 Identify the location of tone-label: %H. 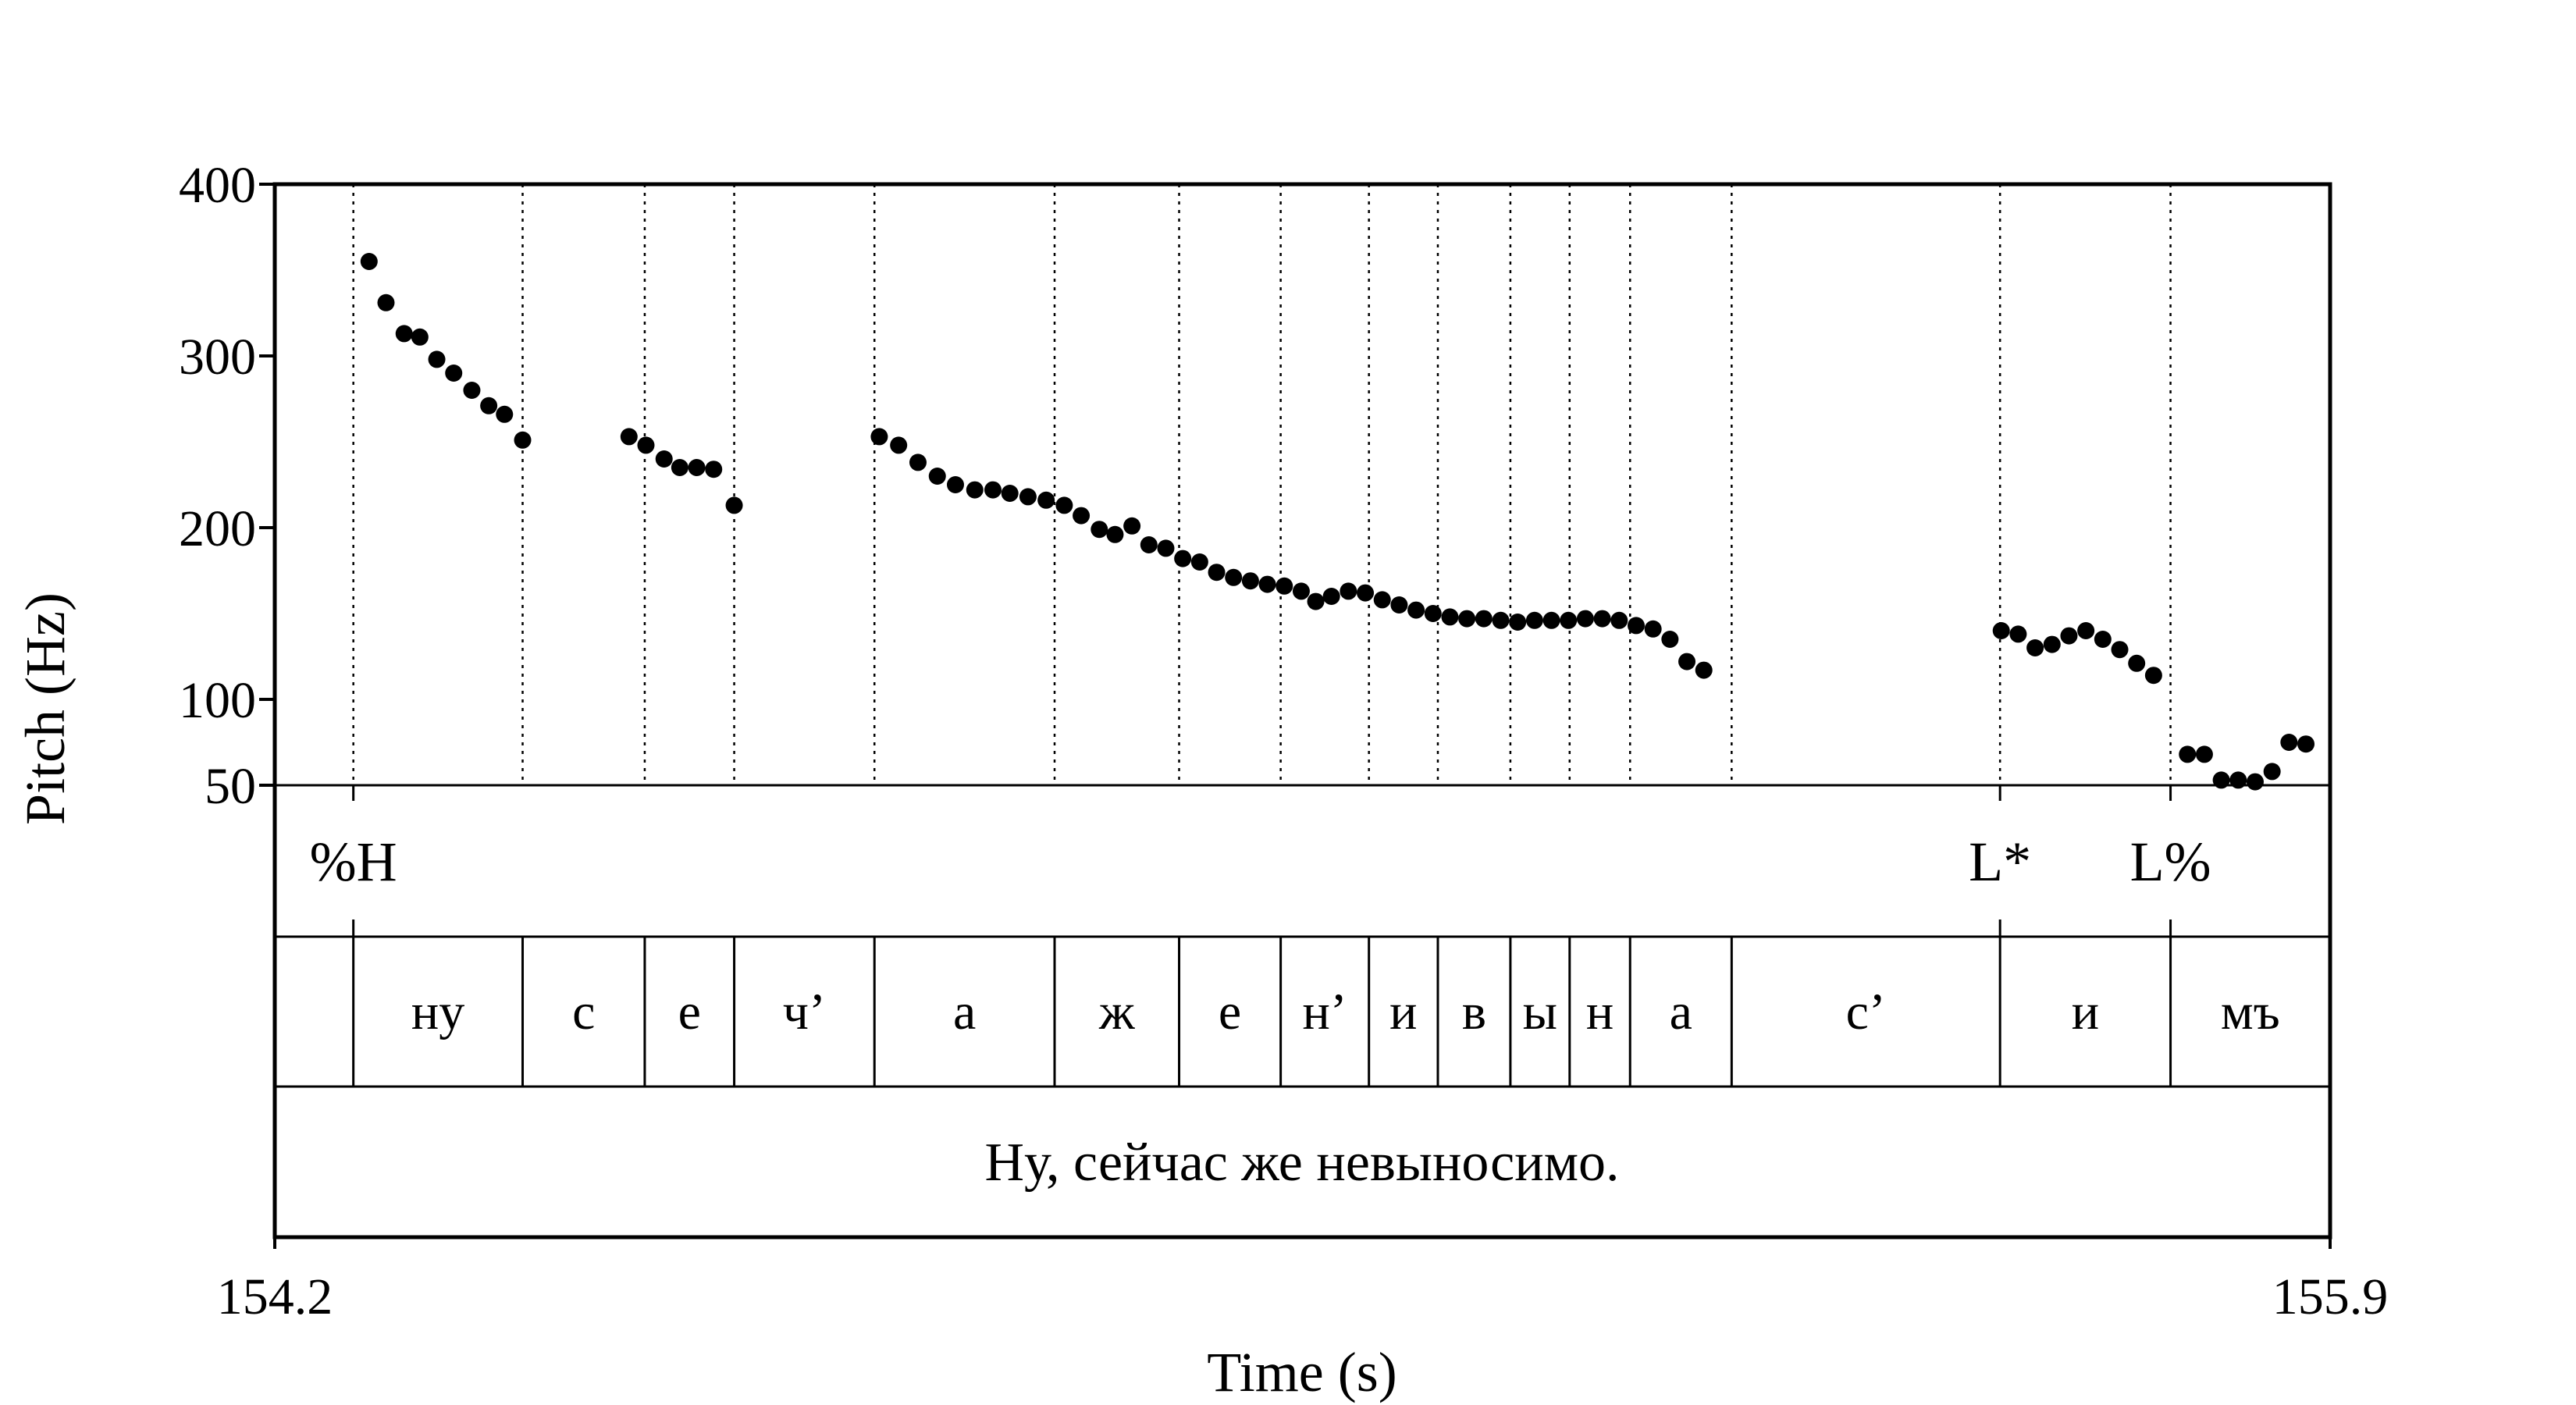
(353, 862).